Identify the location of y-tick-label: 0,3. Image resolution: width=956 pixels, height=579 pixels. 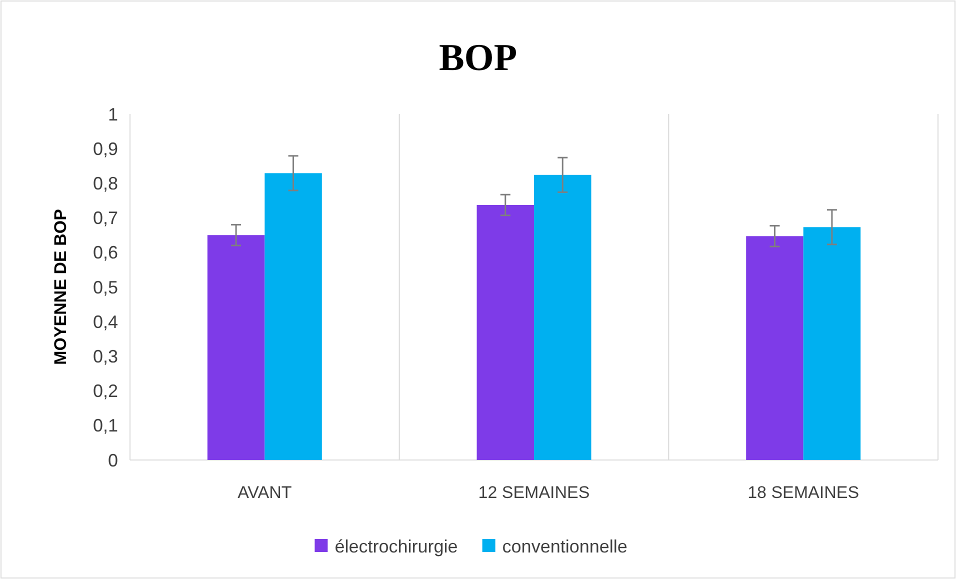
(105, 356).